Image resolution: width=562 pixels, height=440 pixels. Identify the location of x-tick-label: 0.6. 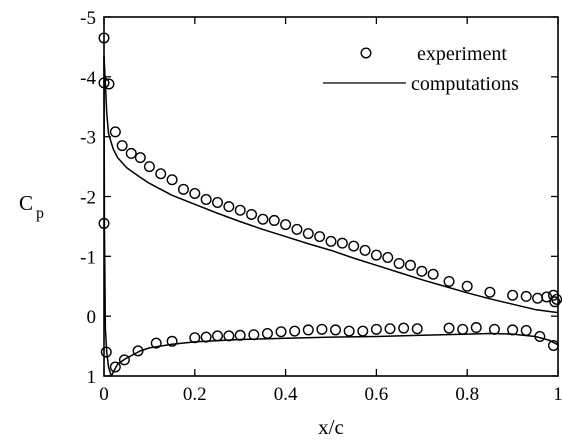
(377, 394).